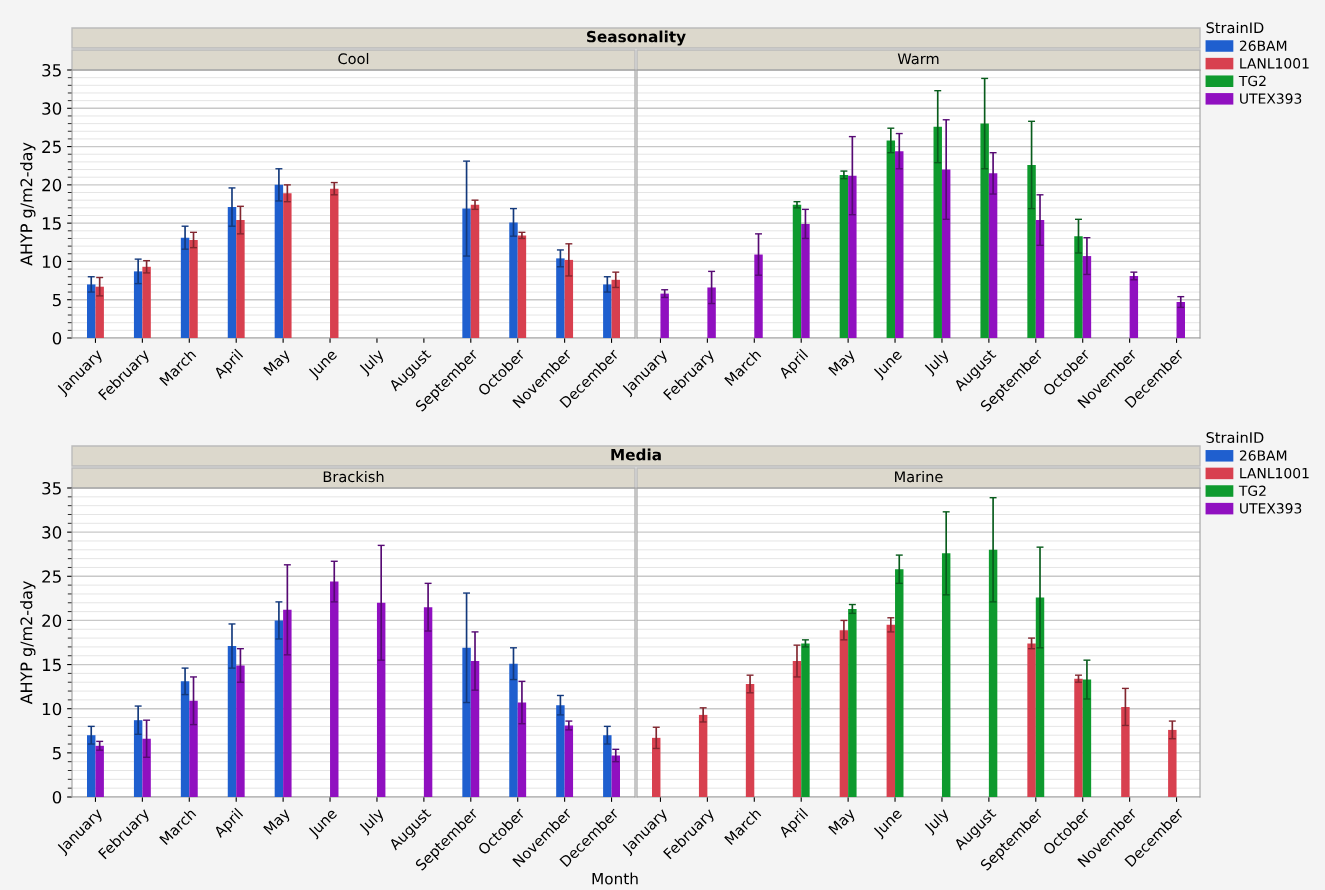 This screenshot has height=890, width=1325. I want to click on chart-subtitle: Brackish, so click(353, 476).